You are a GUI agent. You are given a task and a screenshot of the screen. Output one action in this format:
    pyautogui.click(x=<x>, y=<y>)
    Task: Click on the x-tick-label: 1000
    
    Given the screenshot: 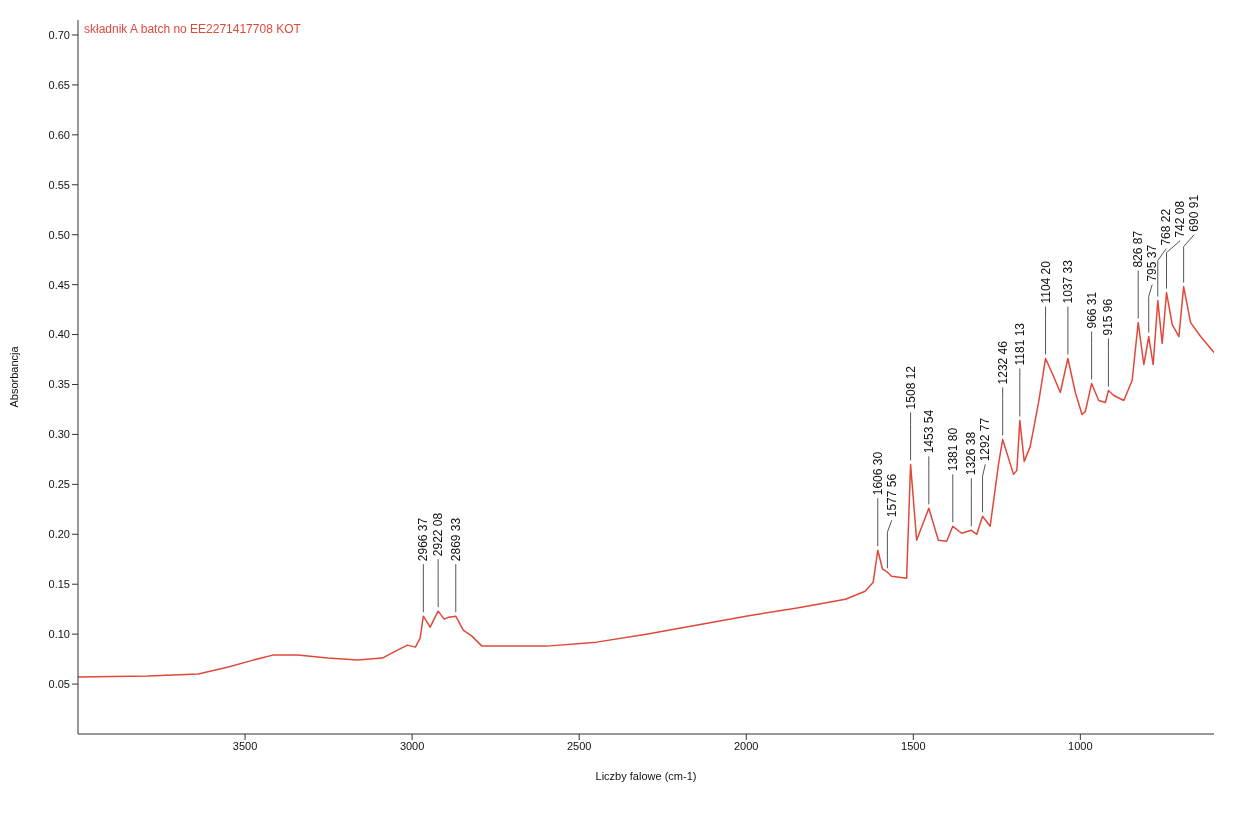 What is the action you would take?
    pyautogui.click(x=1080, y=745)
    